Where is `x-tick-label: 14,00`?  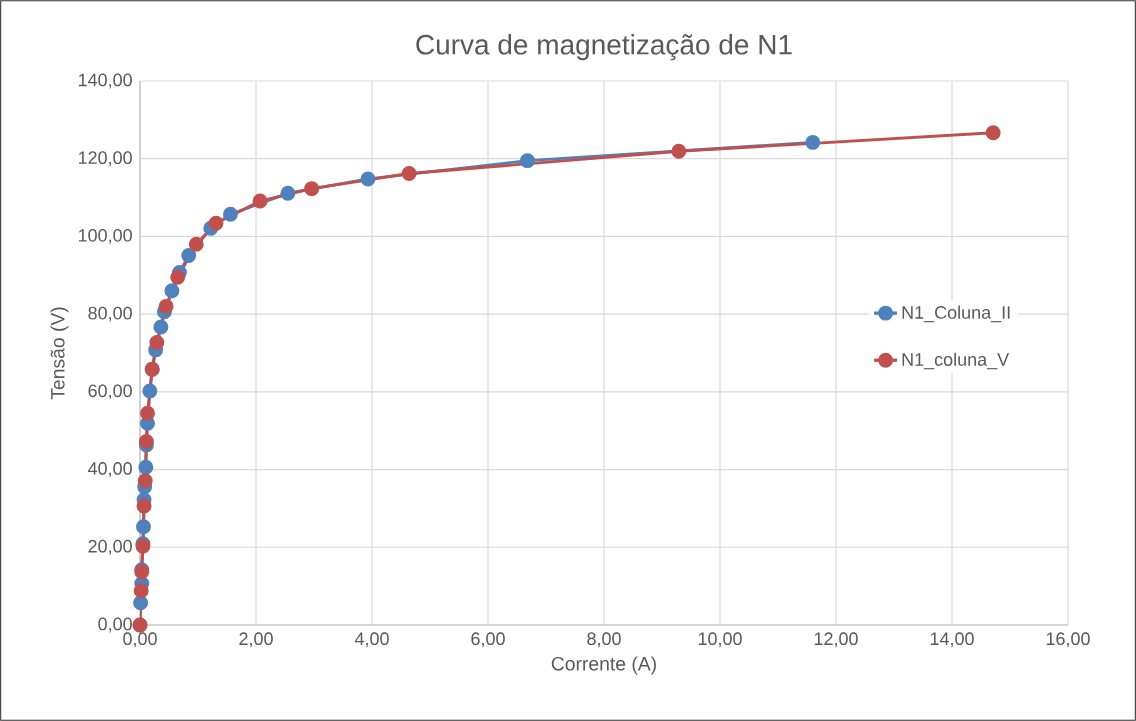 x-tick-label: 14,00 is located at coordinates (952, 640).